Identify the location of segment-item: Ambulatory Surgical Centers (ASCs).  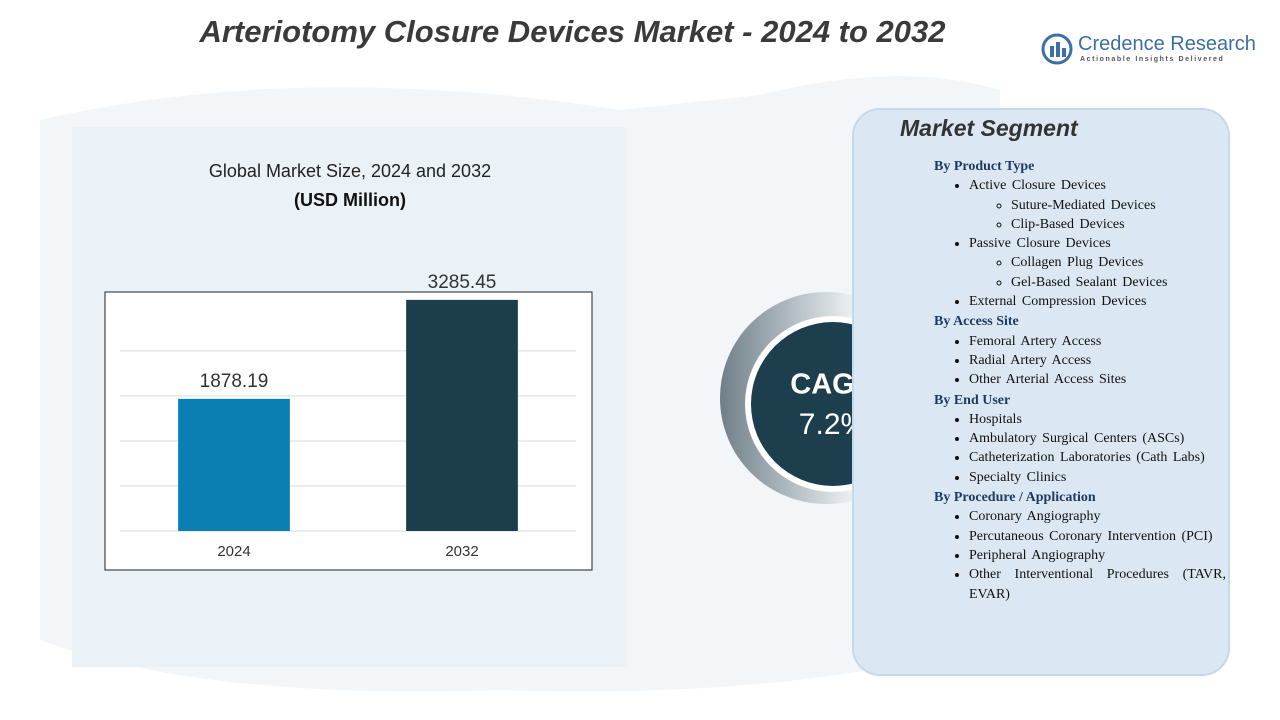
(1097, 438).